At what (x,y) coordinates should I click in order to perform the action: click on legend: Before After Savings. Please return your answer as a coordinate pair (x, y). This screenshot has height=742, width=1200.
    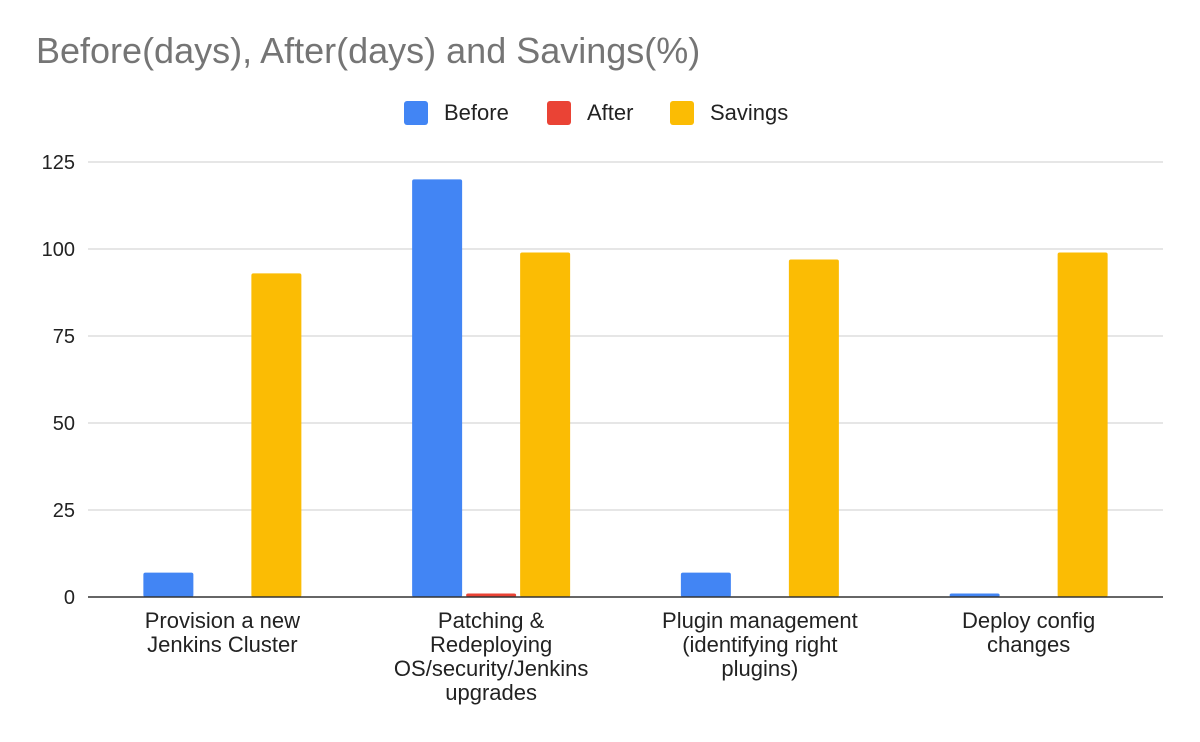
    Looking at the image, I should click on (600, 113).